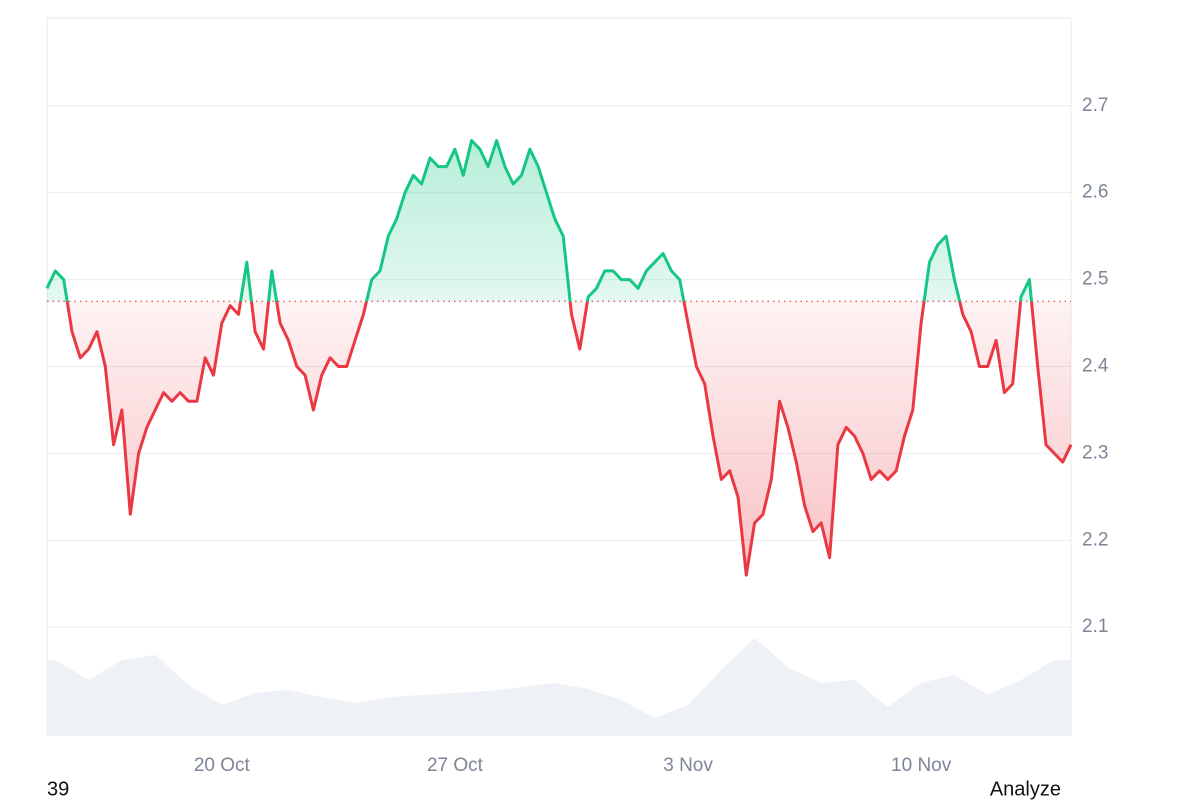  Describe the element at coordinates (1095, 105) in the screenshot. I see `y-tick-label: 2.7` at that location.